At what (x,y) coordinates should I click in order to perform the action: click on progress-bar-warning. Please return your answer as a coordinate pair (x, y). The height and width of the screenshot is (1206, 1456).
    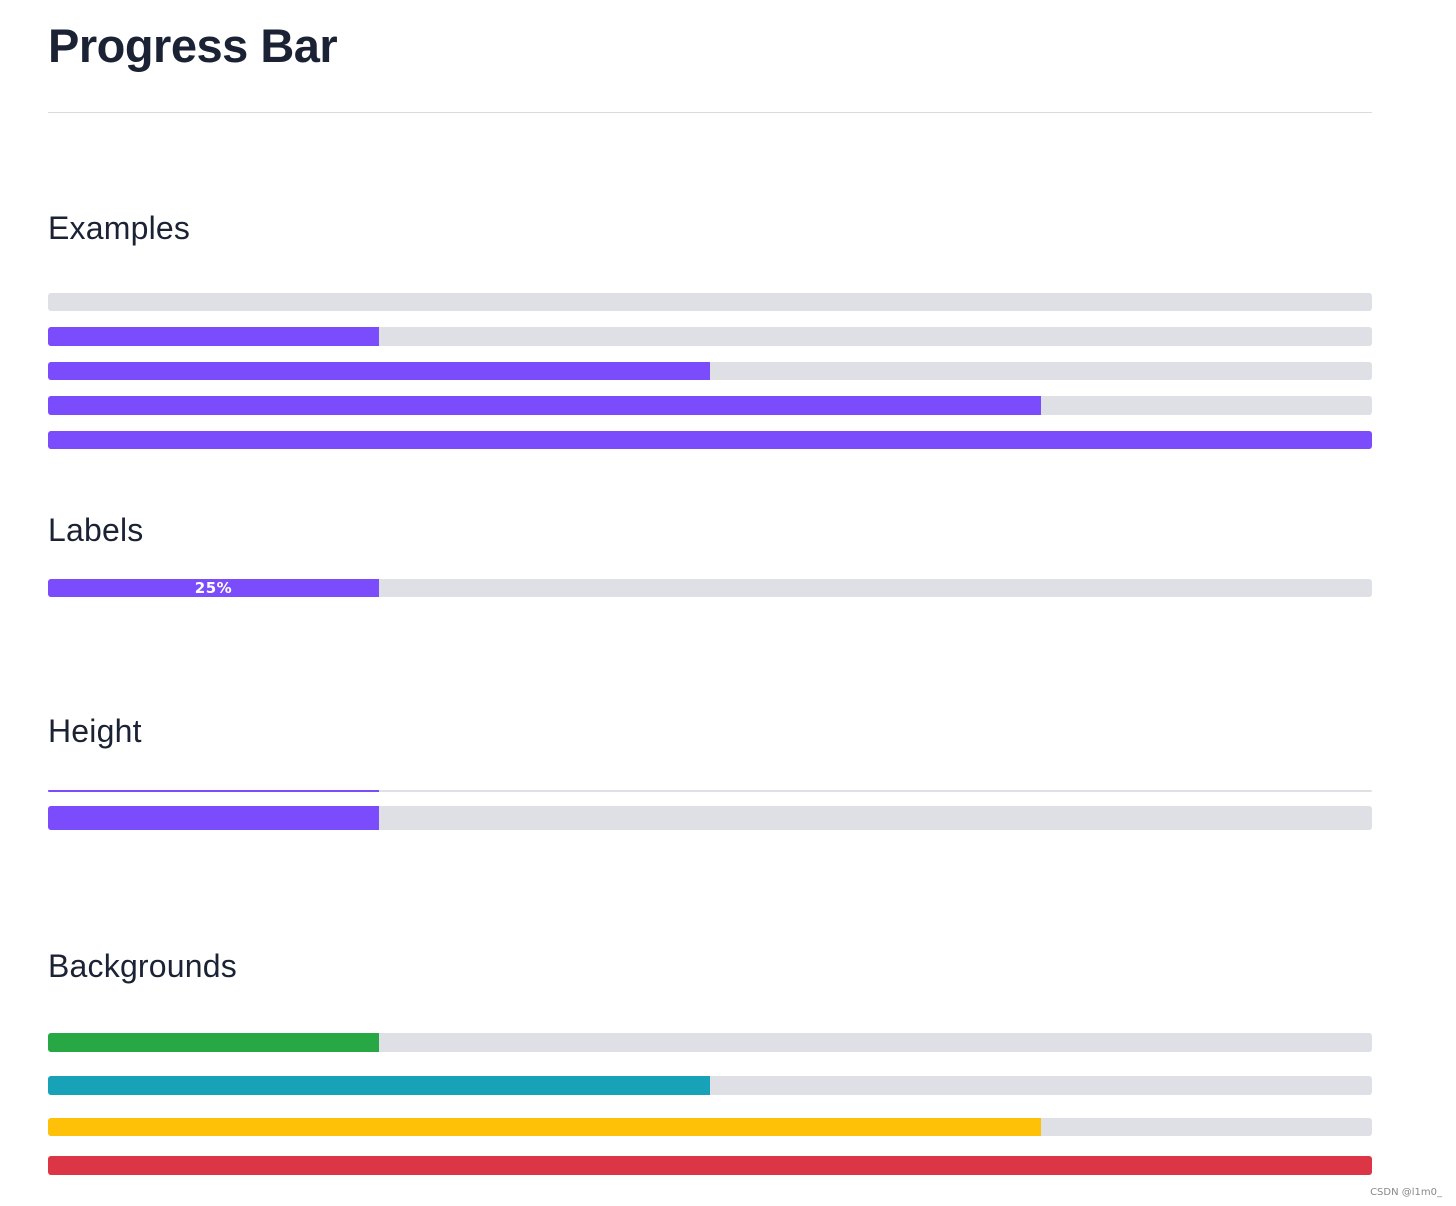
    Looking at the image, I should click on (710, 1127).